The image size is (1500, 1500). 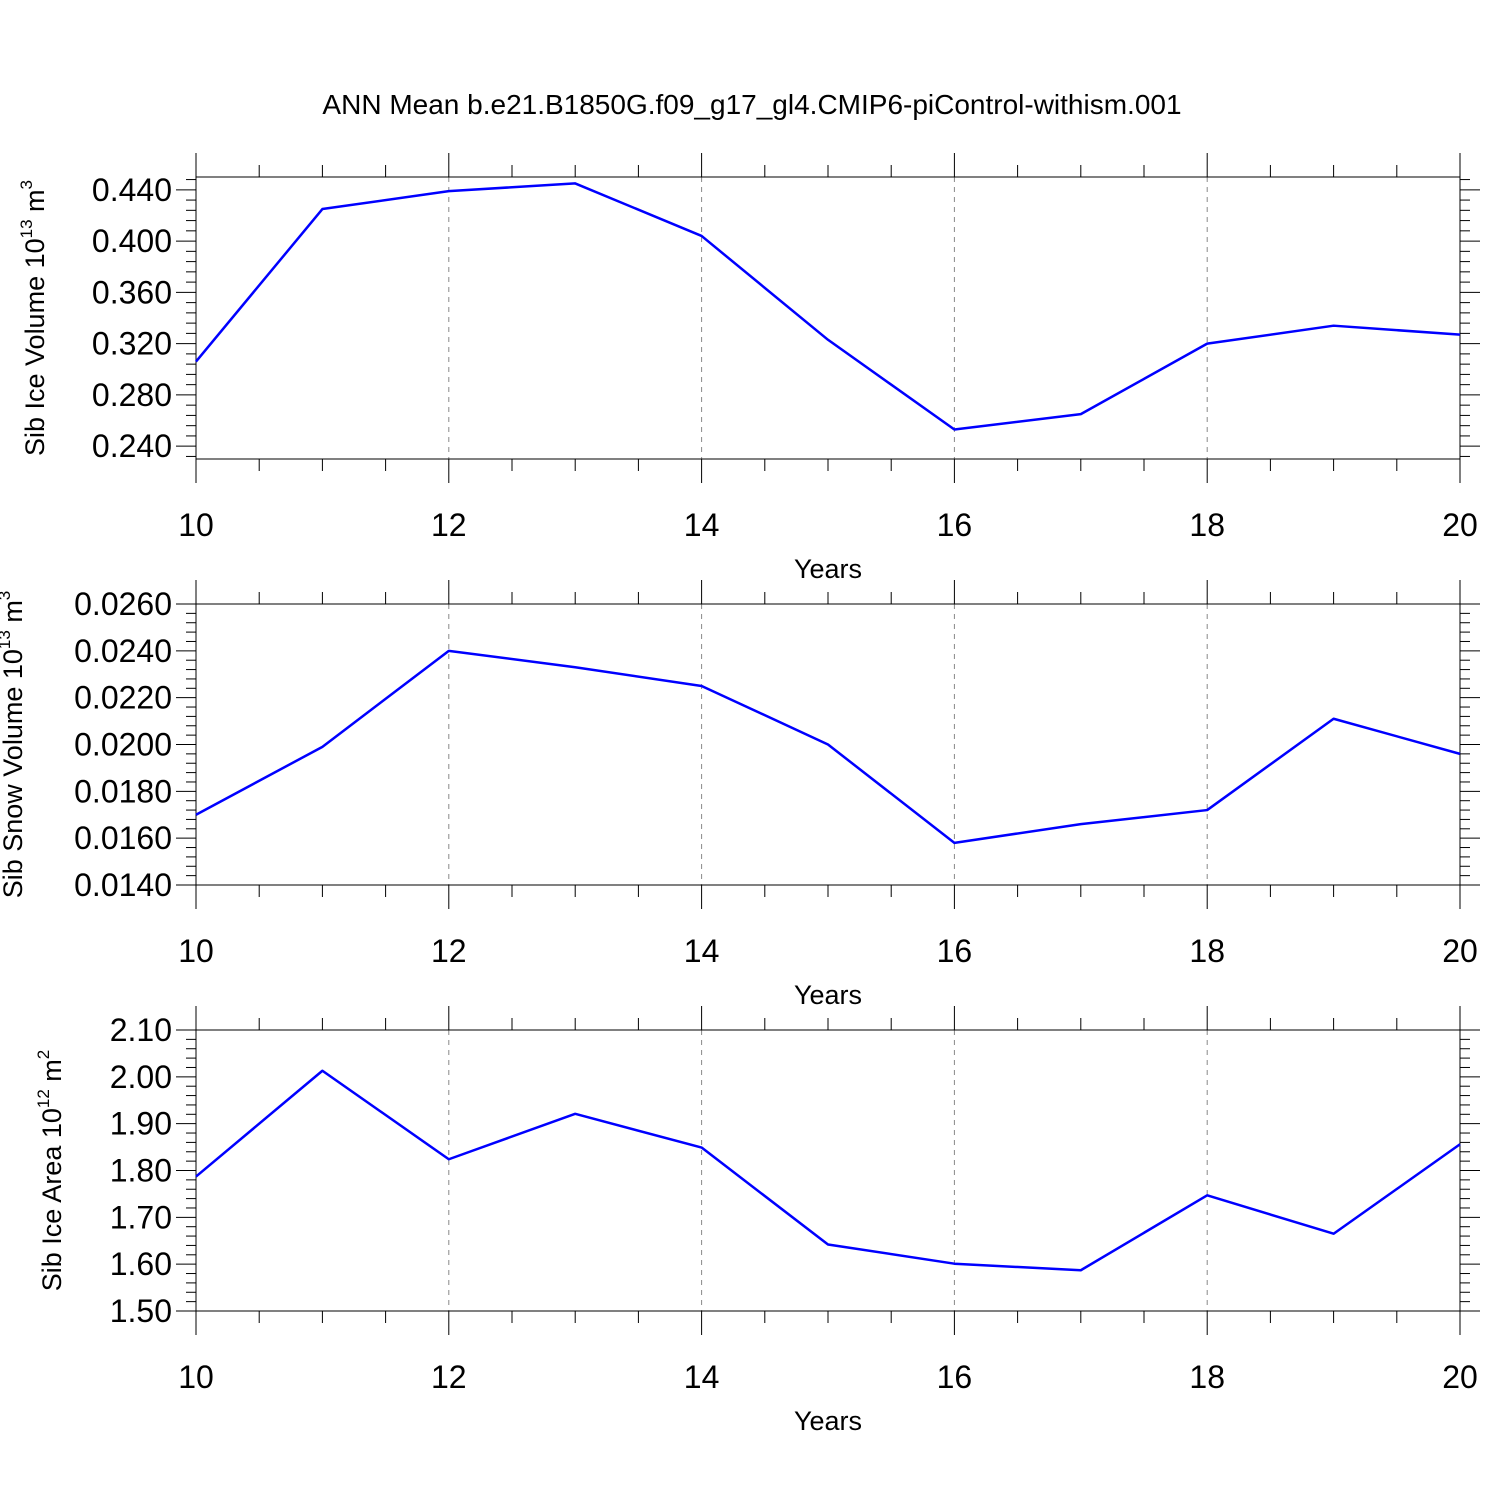 I want to click on y-tick-label: 0.0220, so click(x=123, y=698).